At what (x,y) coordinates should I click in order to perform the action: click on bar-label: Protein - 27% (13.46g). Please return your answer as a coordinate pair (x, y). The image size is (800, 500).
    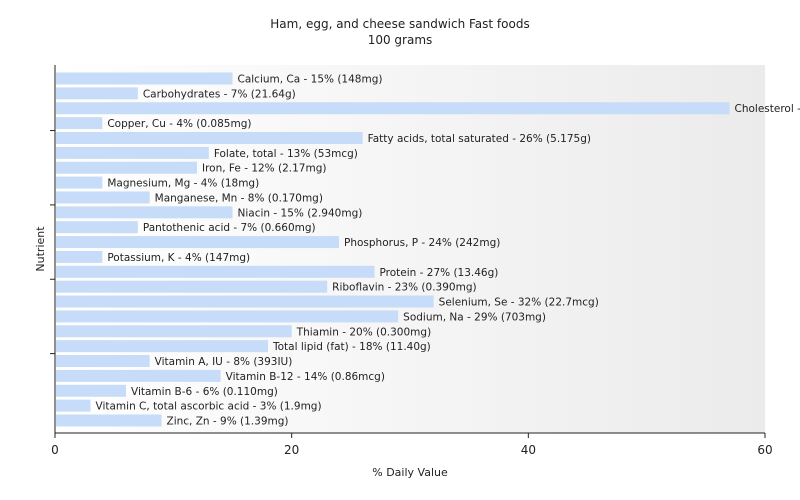
    Looking at the image, I should click on (439, 273).